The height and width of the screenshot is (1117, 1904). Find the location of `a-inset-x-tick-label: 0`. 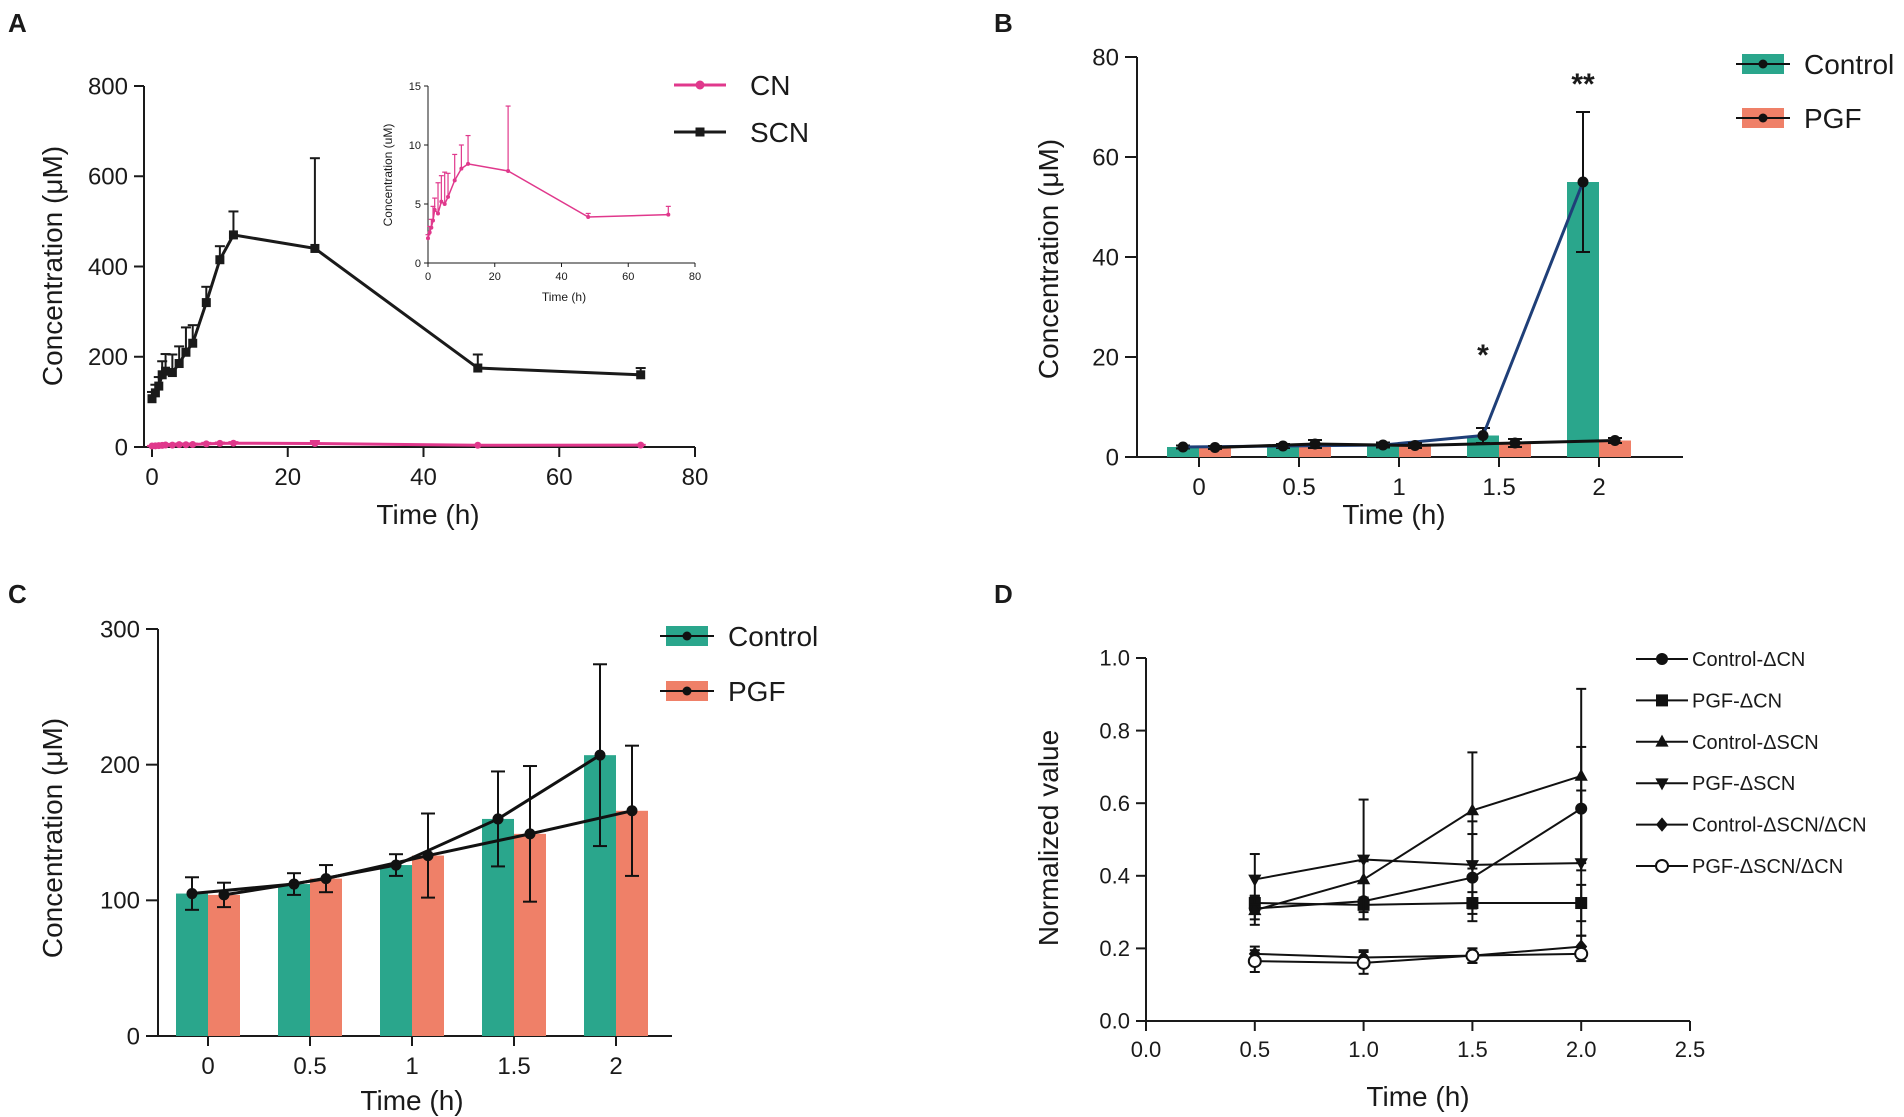

a-inset-x-tick-label: 0 is located at coordinates (428, 277).